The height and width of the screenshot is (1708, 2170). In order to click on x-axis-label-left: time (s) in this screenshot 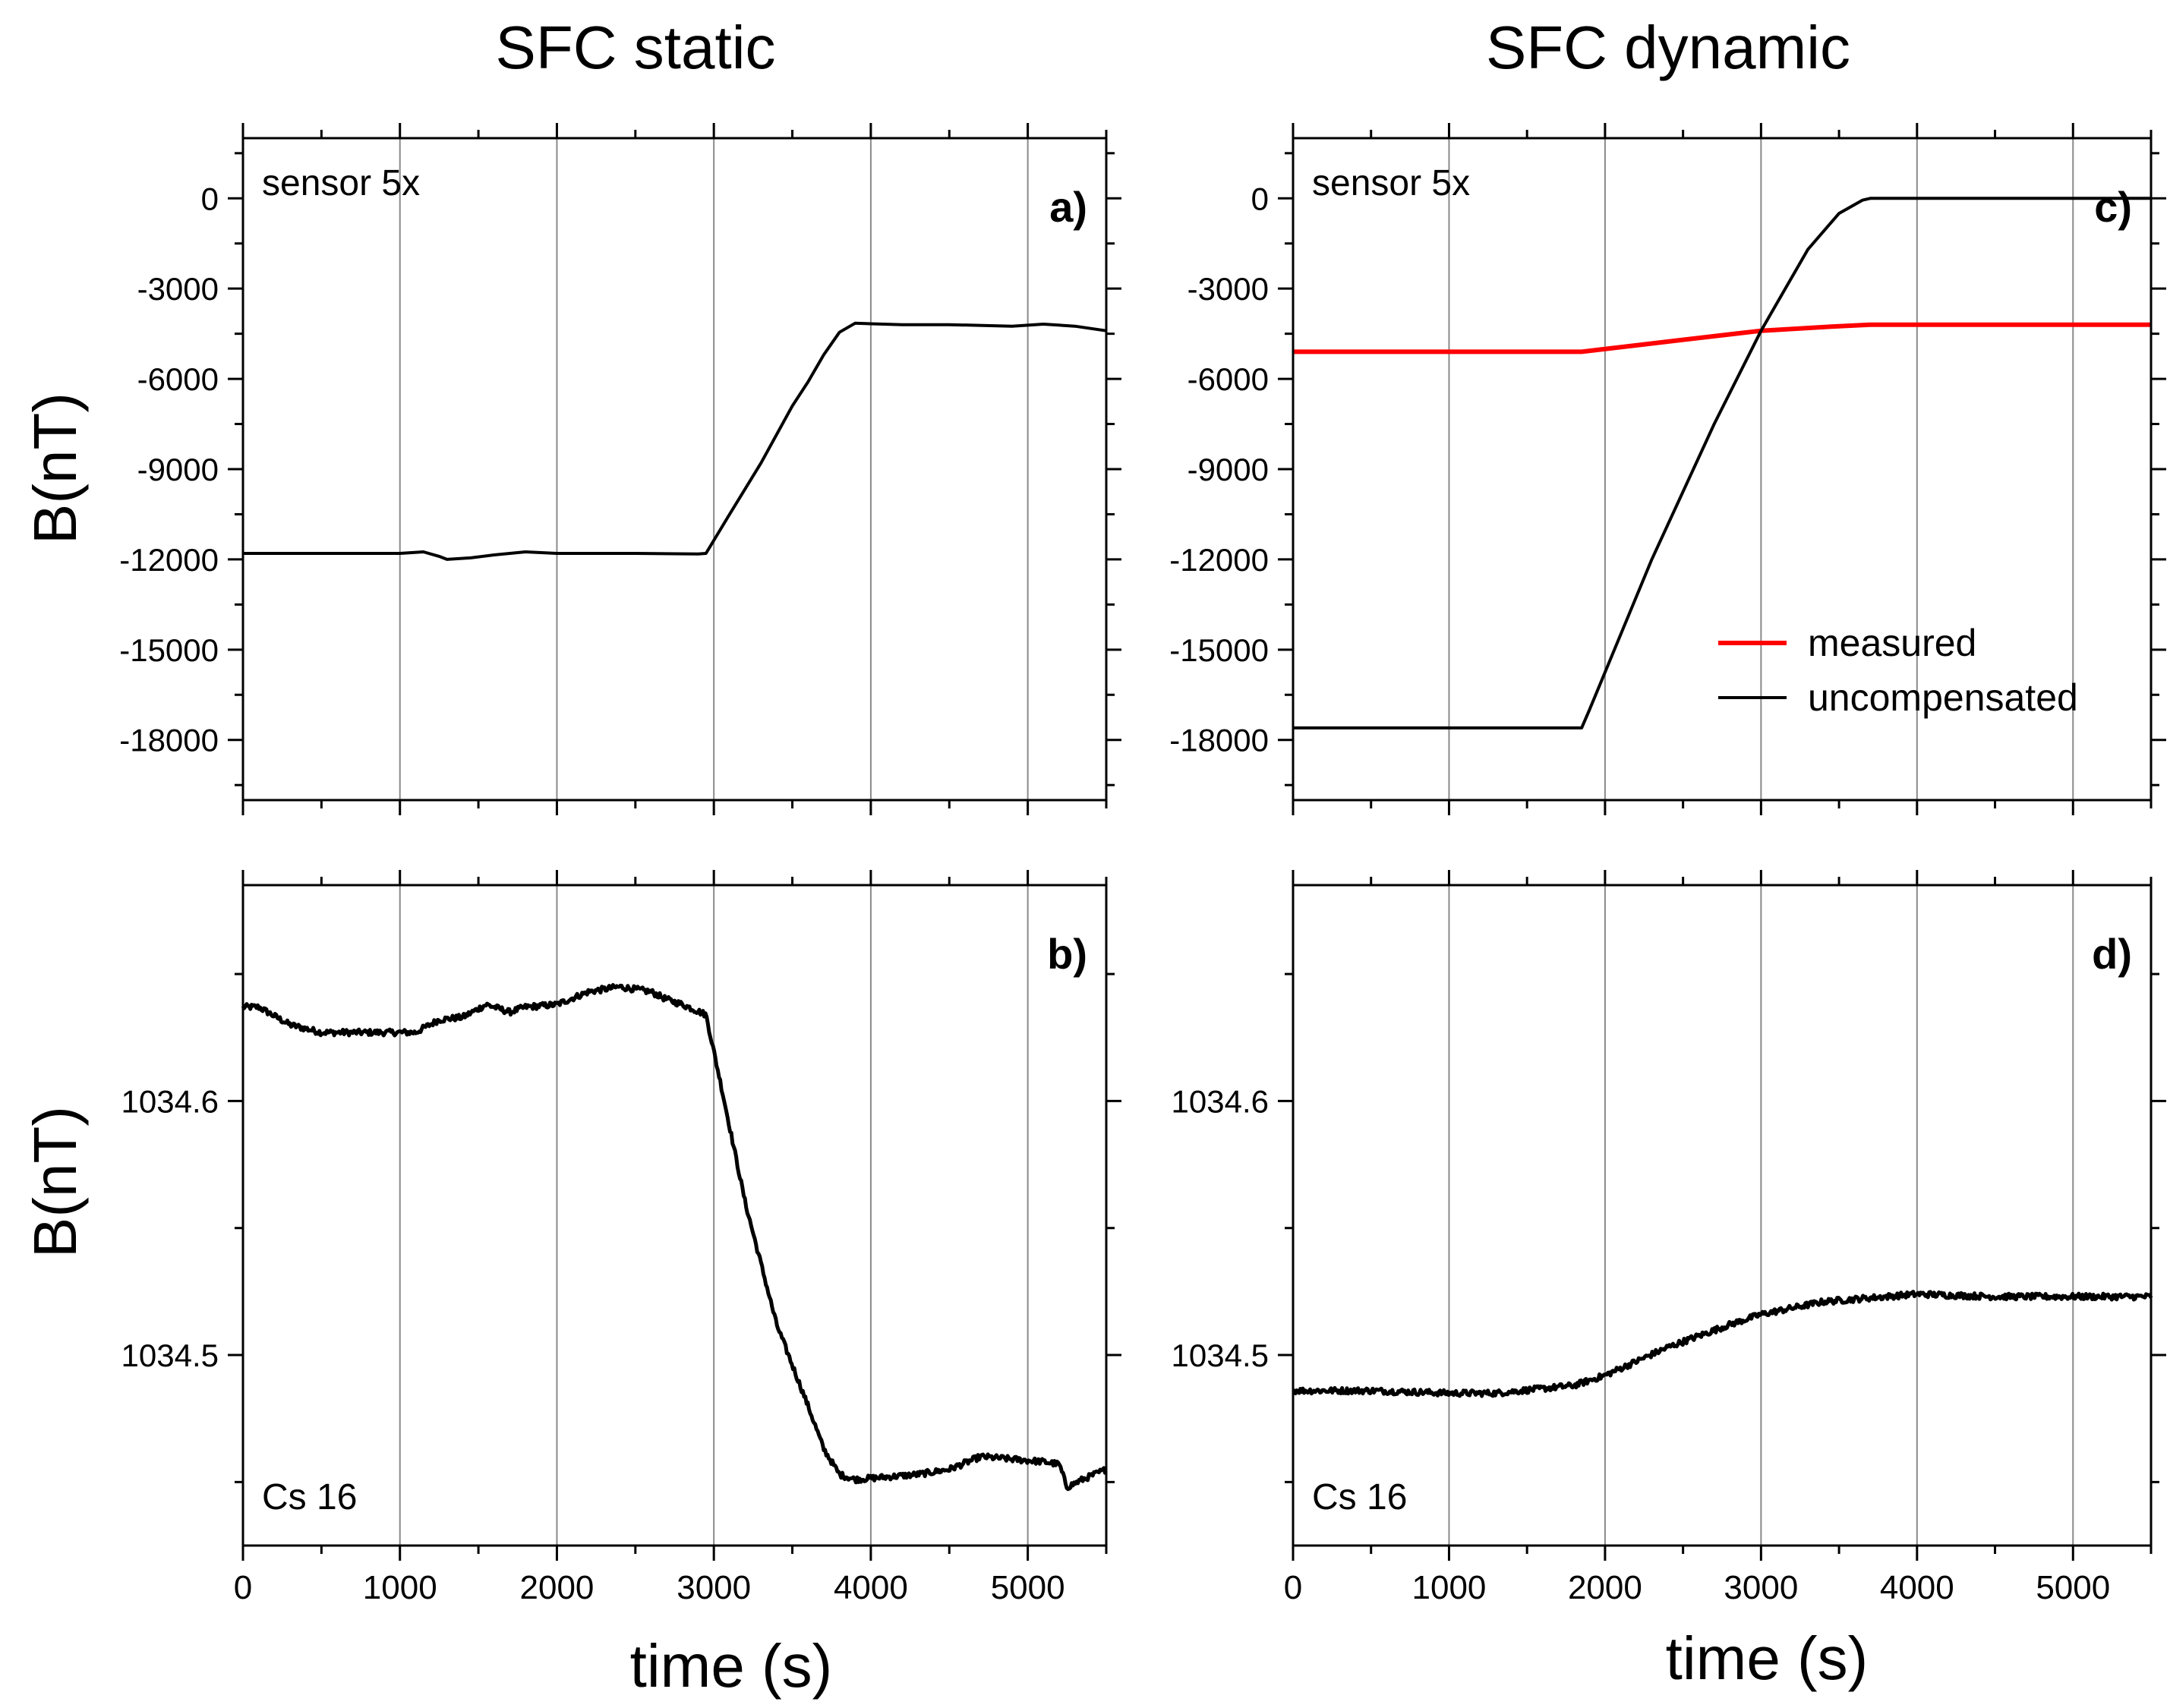, I will do `click(731, 1666)`.